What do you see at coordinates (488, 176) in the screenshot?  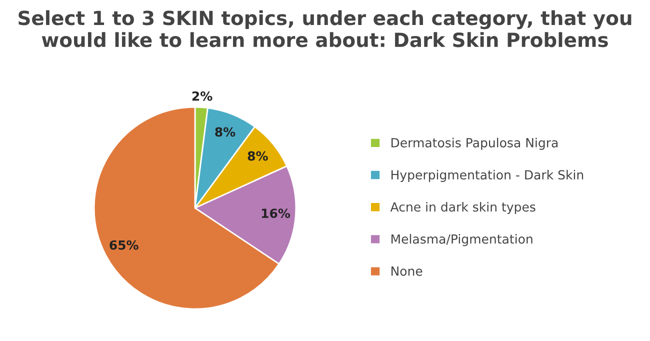 I see `legend-label: Hyperpigmentation - Dark Skin` at bounding box center [488, 176].